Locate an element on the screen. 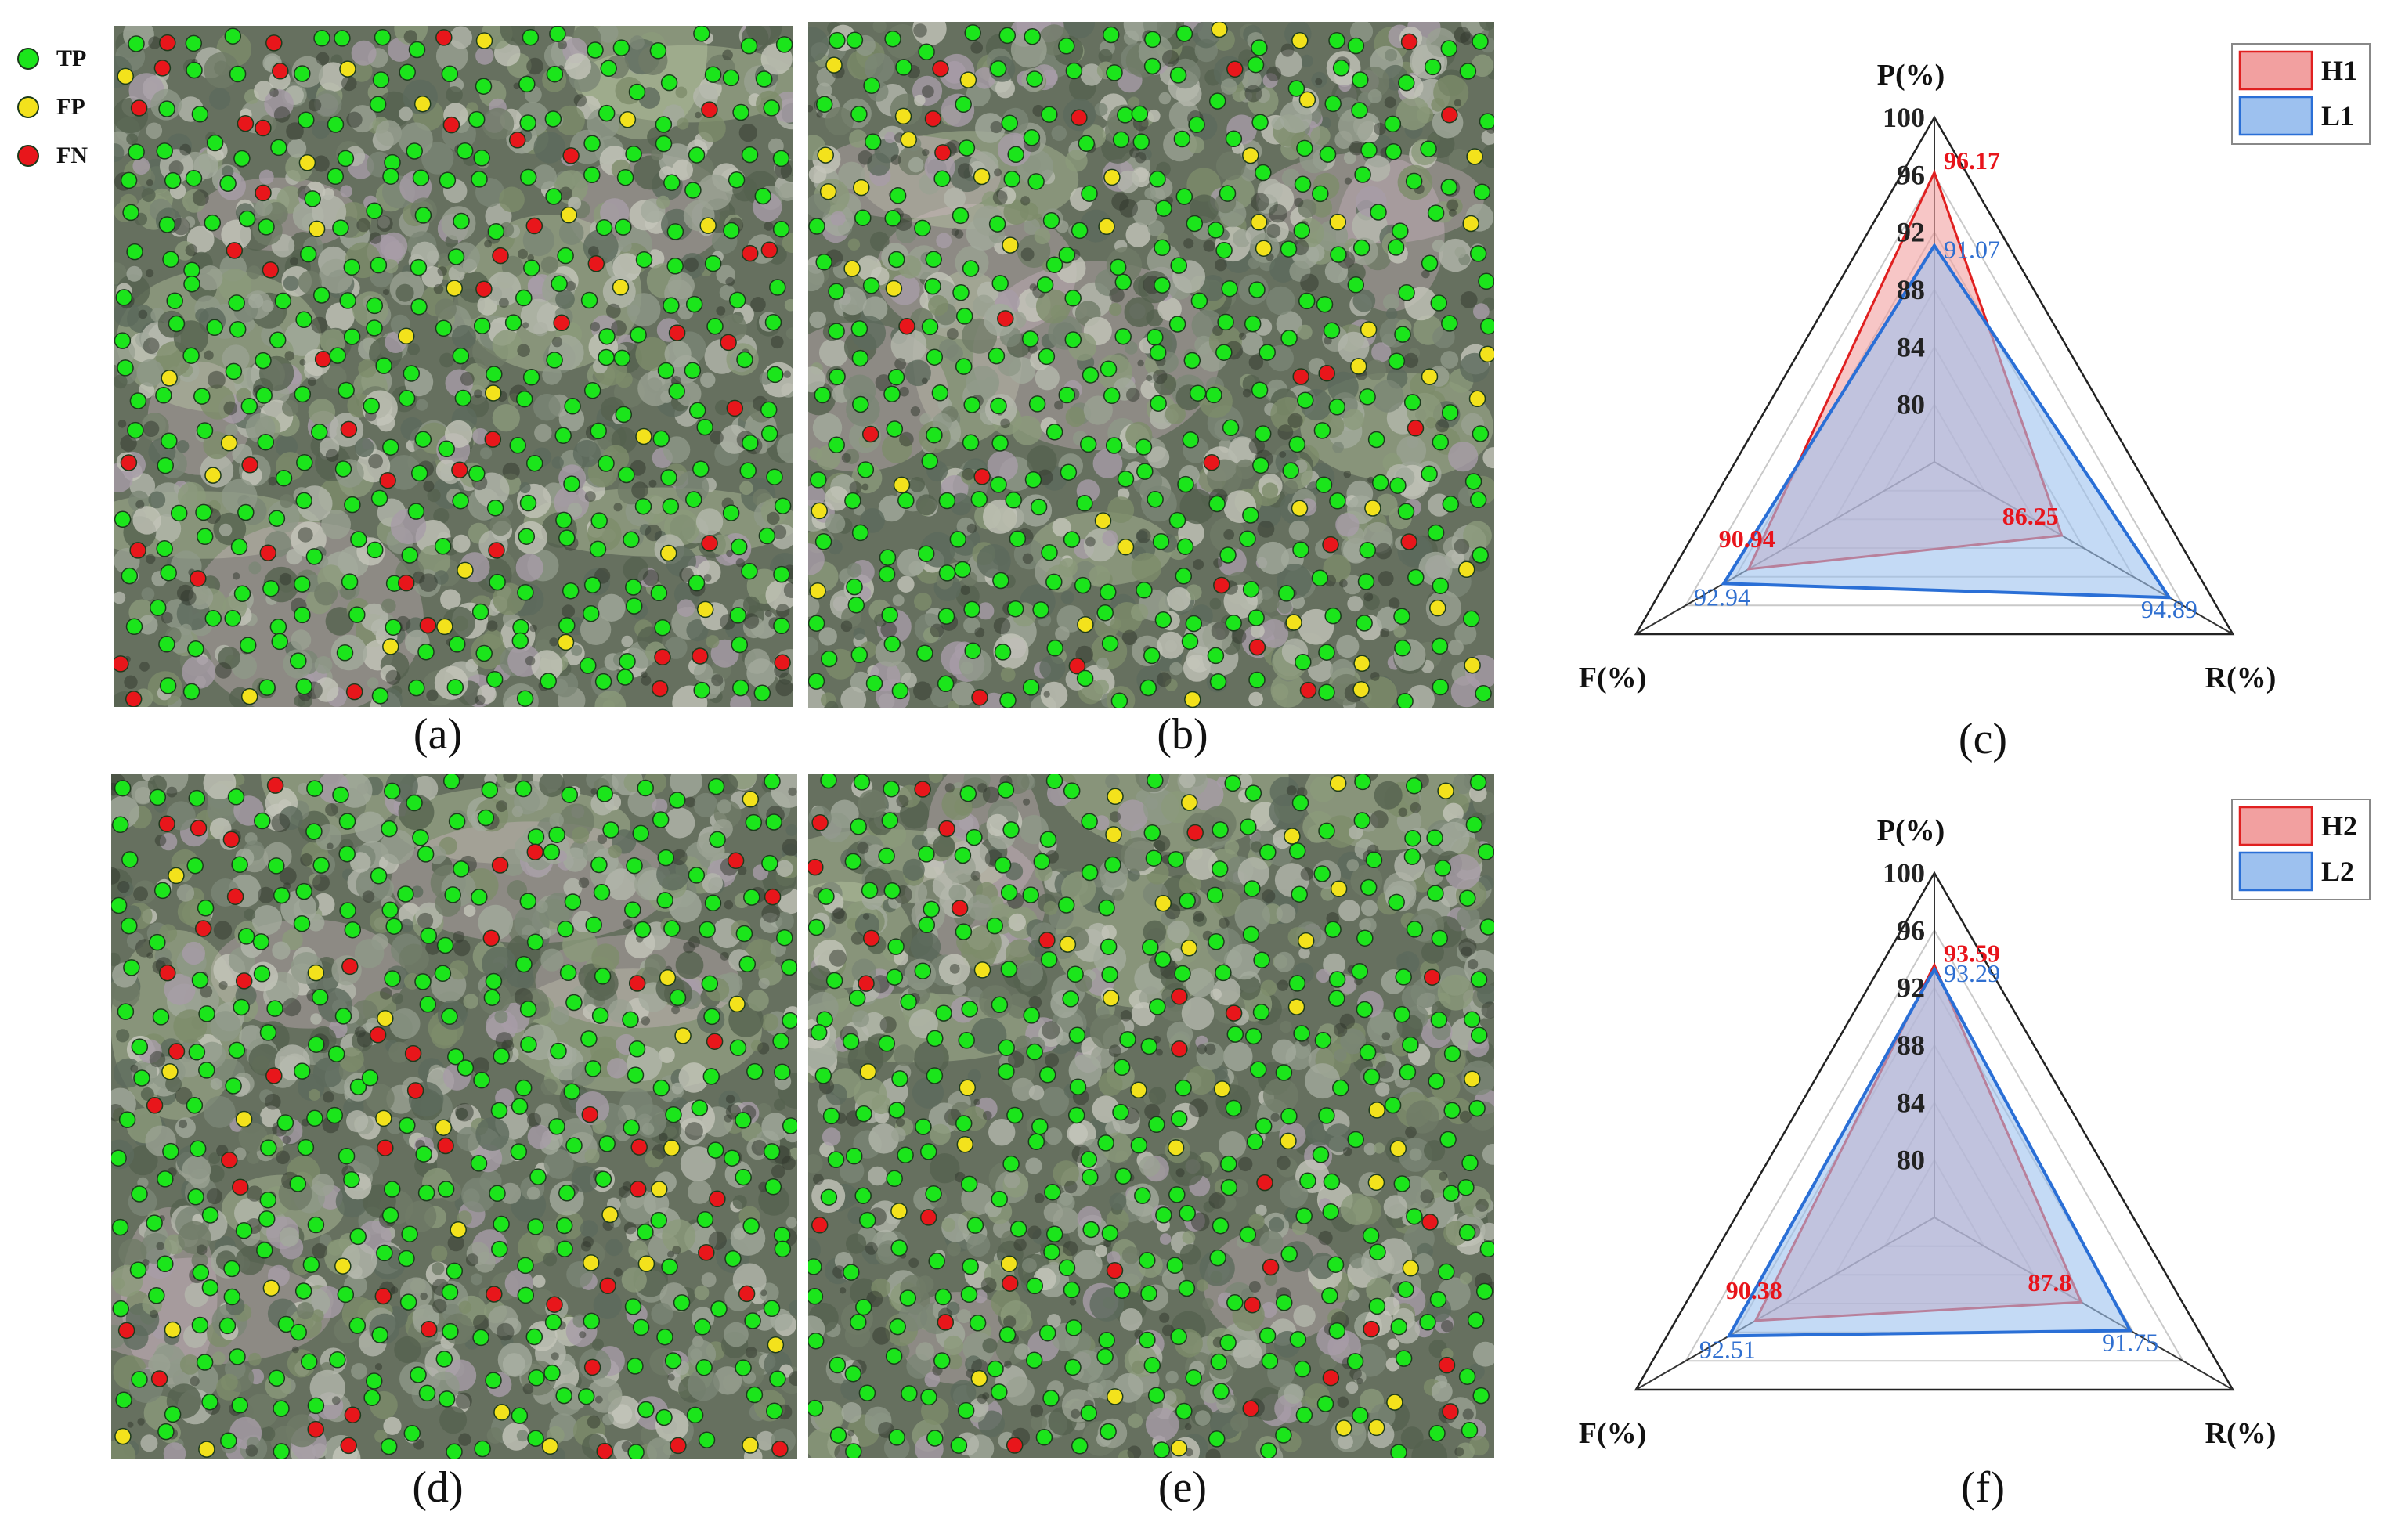 This screenshot has width=2387, height=1540. value-label: 92.94 is located at coordinates (1722, 596).